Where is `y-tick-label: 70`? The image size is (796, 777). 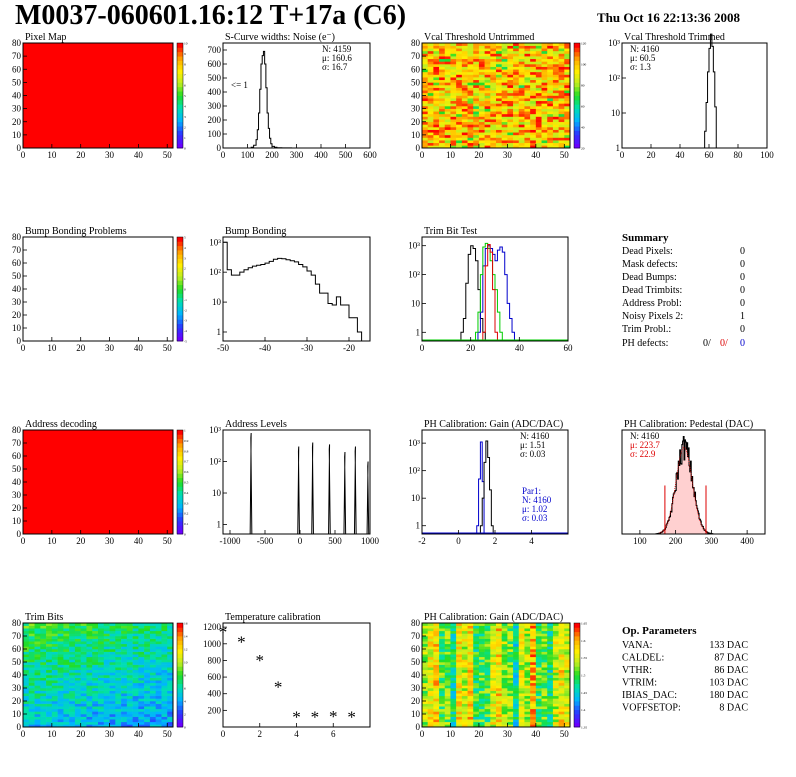
y-tick-label: 70 is located at coordinates (17, 443).